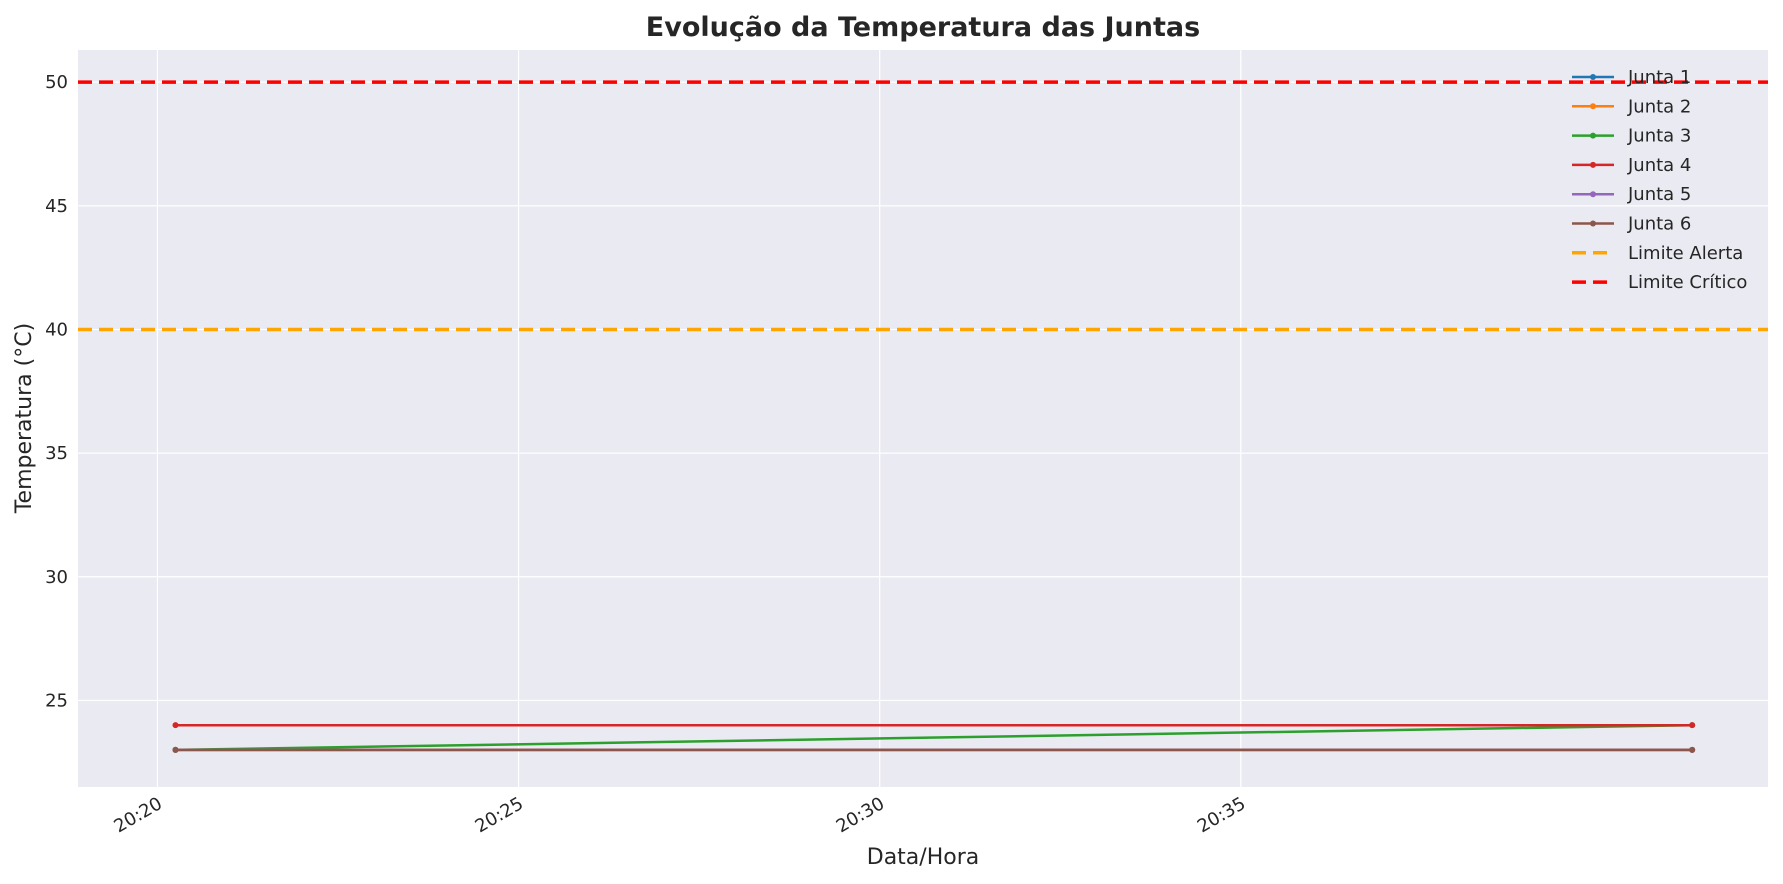 This screenshot has width=1783, height=884. What do you see at coordinates (1659, 224) in the screenshot?
I see `legend-label: Junta 6` at bounding box center [1659, 224].